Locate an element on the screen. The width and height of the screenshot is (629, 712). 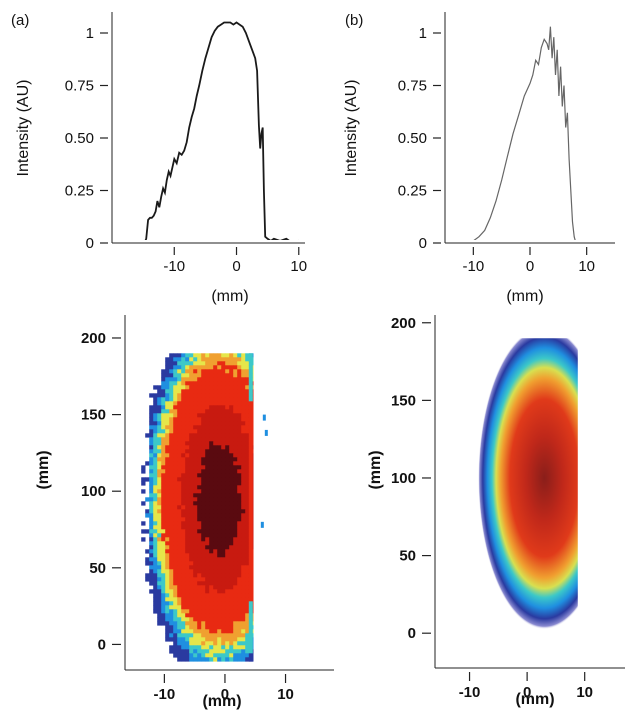
heatmap-cells-a is located at coordinates (204, 507).